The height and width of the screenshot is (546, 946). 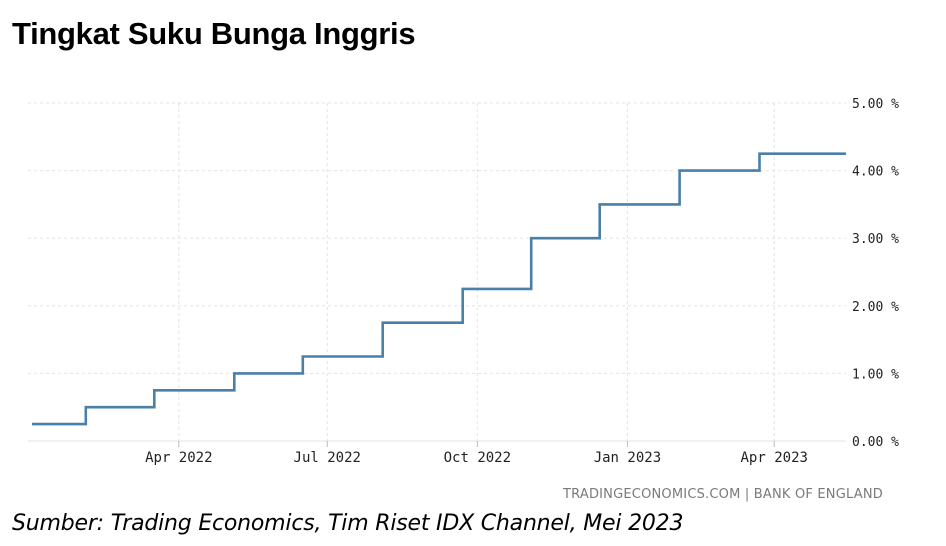 I want to click on x-tick-label: Oct 2022, so click(x=477, y=458).